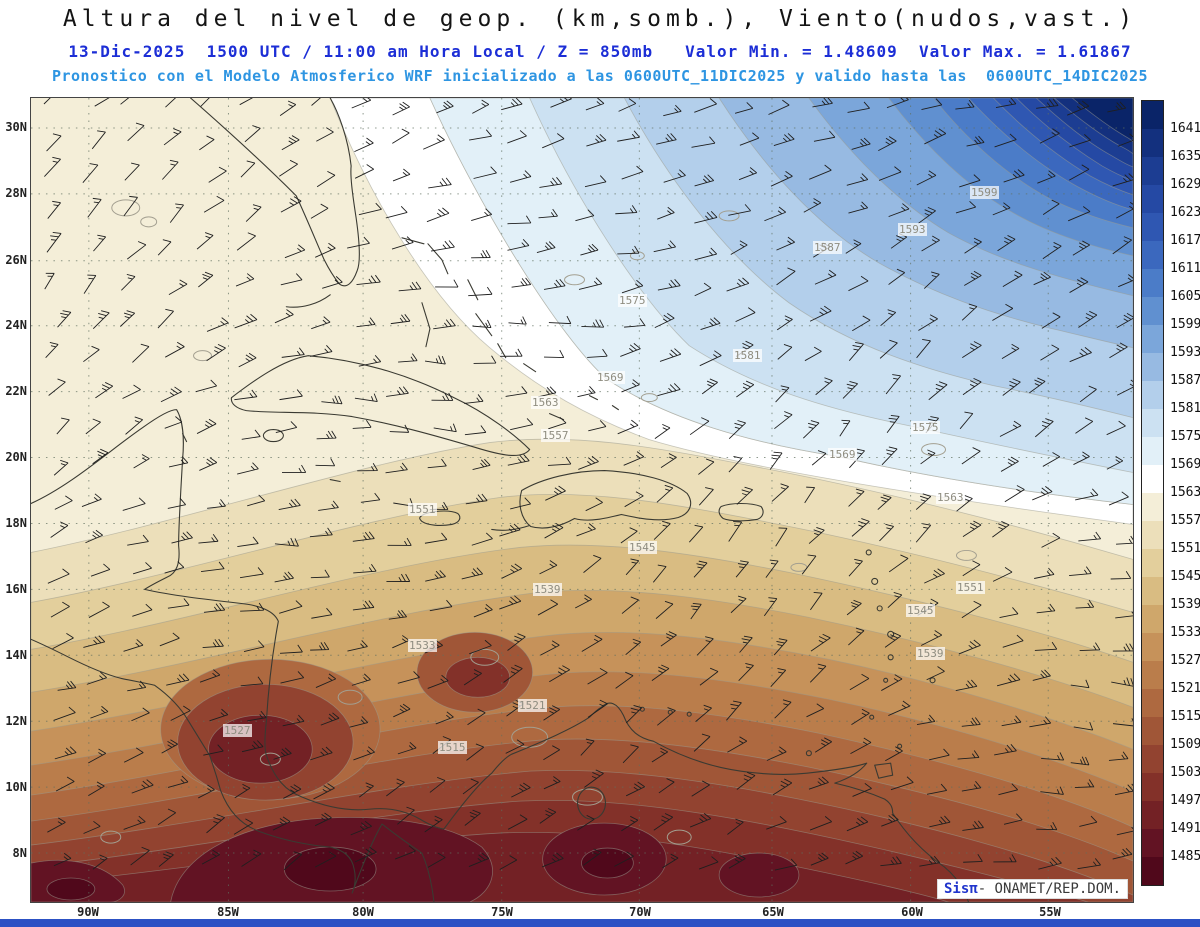 Image resolution: width=1200 pixels, height=927 pixels. I want to click on contour-value-label: 1587, so click(827, 247).